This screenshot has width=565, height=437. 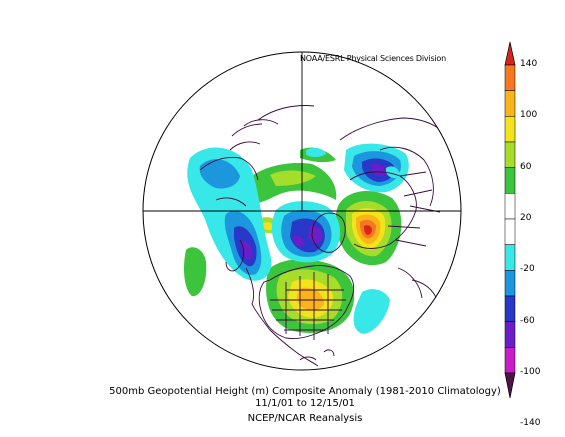 What do you see at coordinates (527, 320) in the screenshot?
I see `colorbar-tick-label: -60` at bounding box center [527, 320].